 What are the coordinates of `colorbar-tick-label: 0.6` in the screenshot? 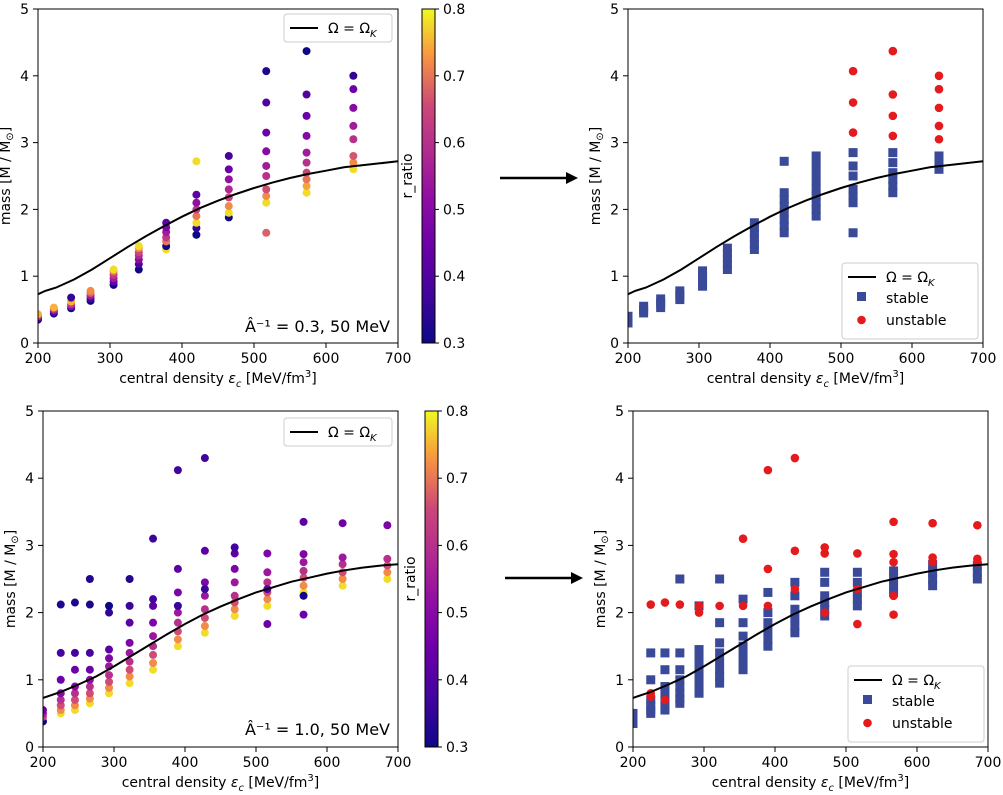 It's located at (457, 546).